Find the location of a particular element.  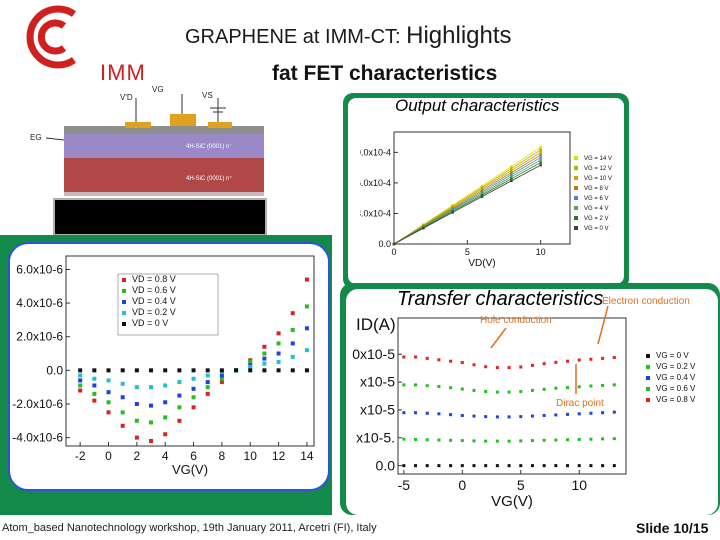

x-tick-label: 14 is located at coordinates (307, 456).